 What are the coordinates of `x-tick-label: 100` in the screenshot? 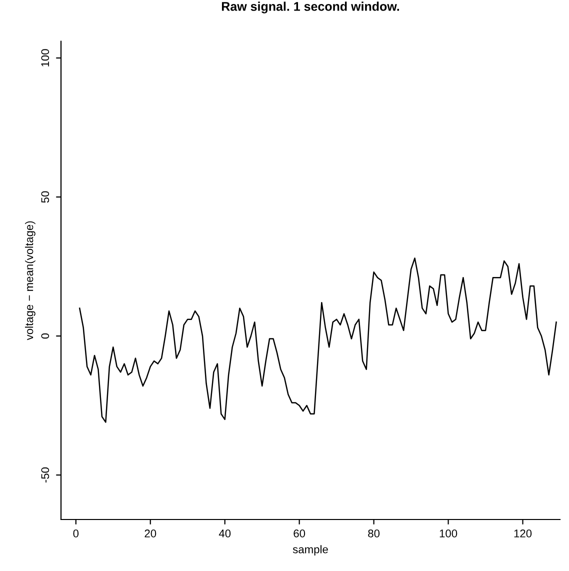 It's located at (449, 534).